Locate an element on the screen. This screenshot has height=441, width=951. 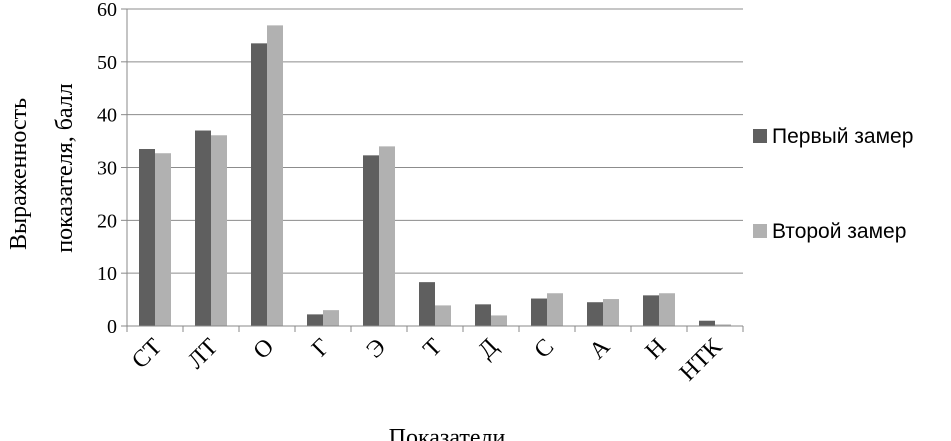
x-category-label: О is located at coordinates (264, 349).